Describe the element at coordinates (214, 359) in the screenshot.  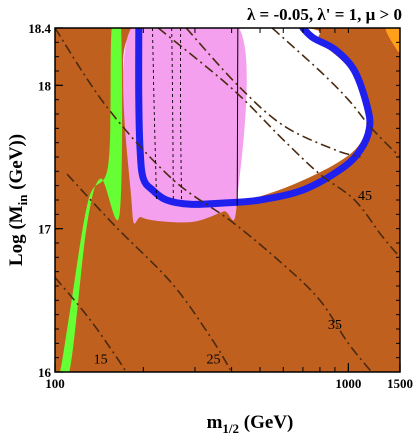
I see `contour-label: 25` at that location.